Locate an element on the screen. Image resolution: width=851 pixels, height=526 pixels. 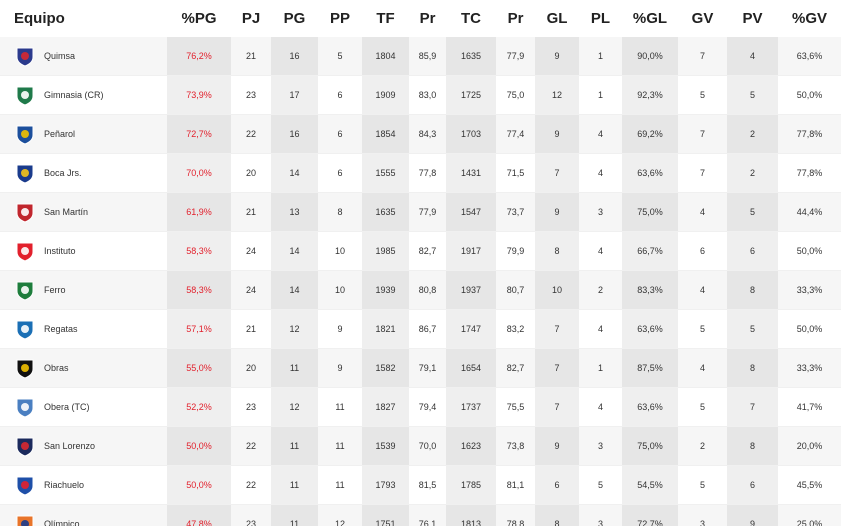
cell-gv: 5 is located at coordinates (702, 95).